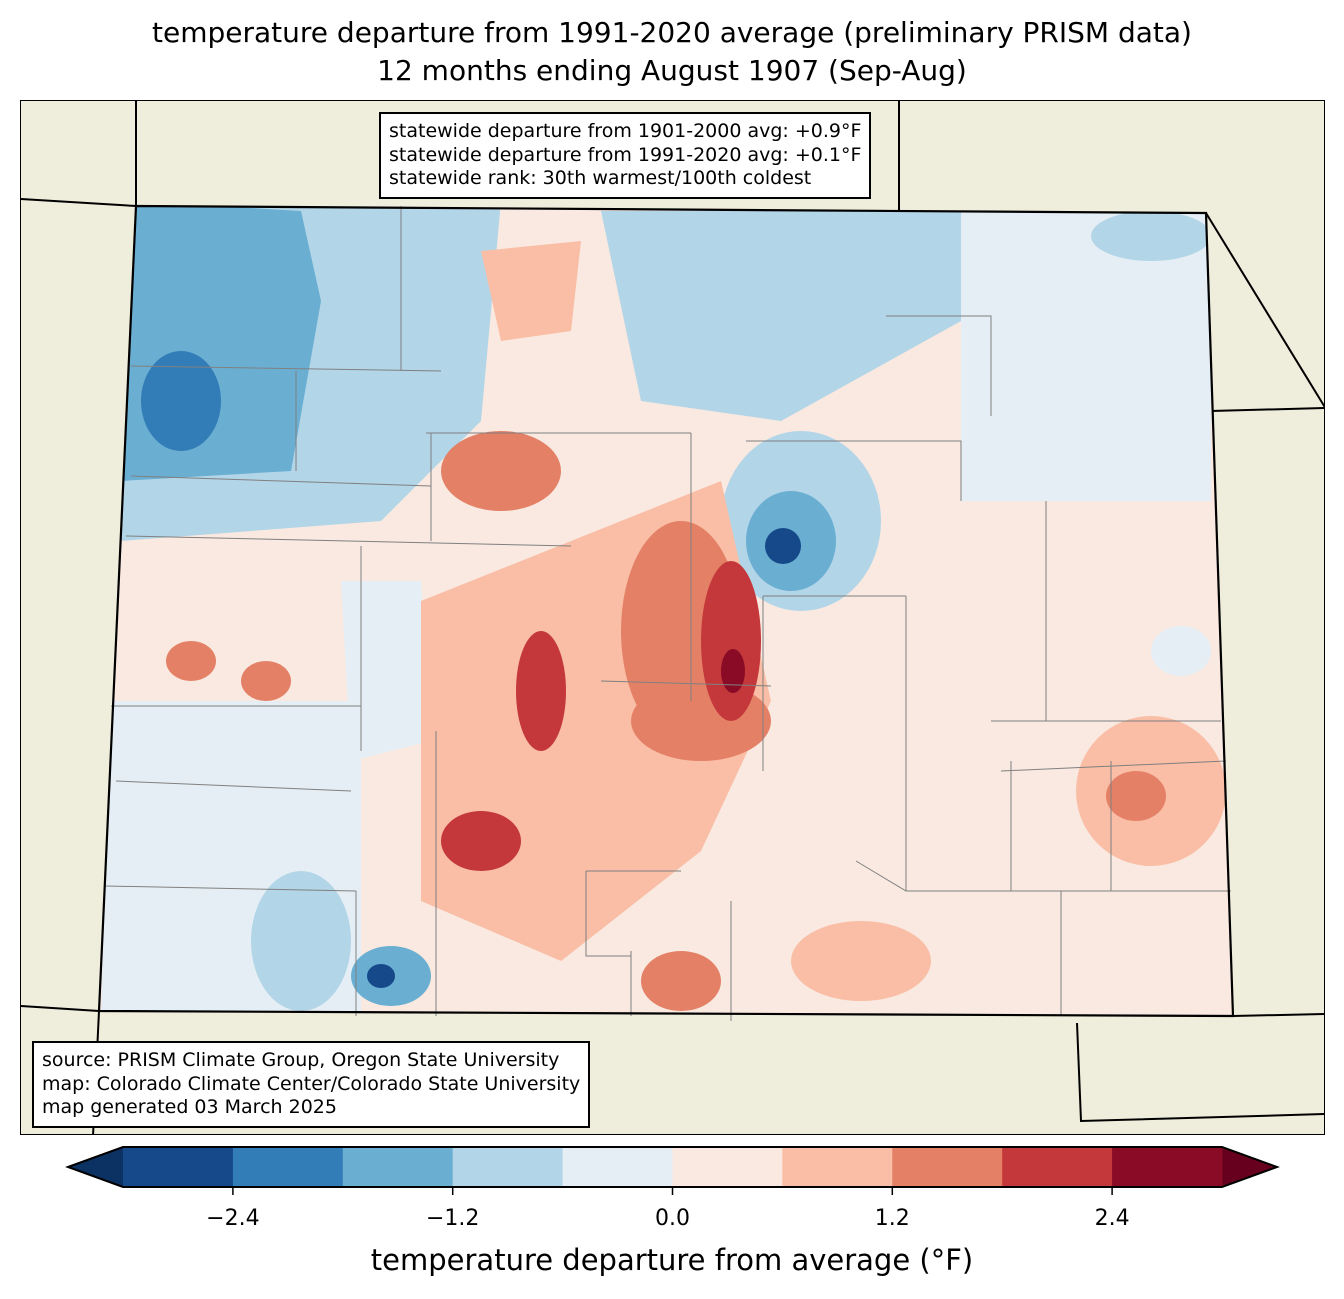 The height and width of the screenshot is (1299, 1344). Describe the element at coordinates (233, 1218) in the screenshot. I see `colorbar-tick-label: −2.4` at that location.